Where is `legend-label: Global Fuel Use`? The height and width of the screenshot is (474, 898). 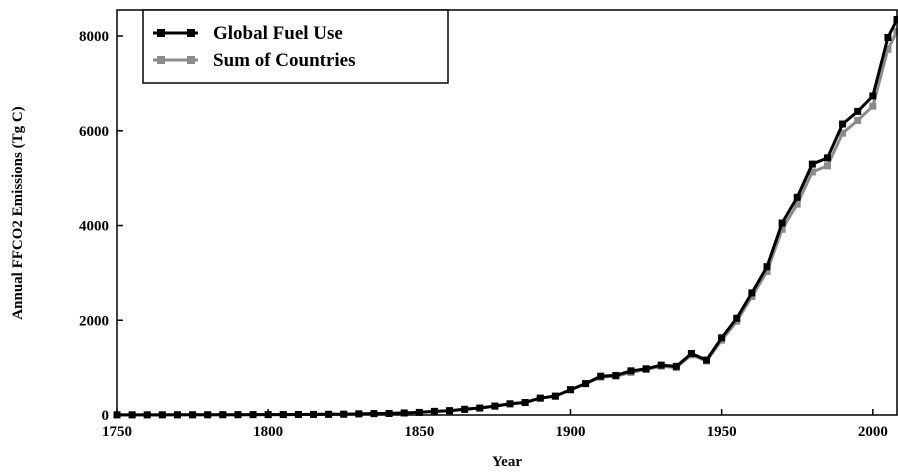
legend-label: Global Fuel Use is located at coordinates (278, 33).